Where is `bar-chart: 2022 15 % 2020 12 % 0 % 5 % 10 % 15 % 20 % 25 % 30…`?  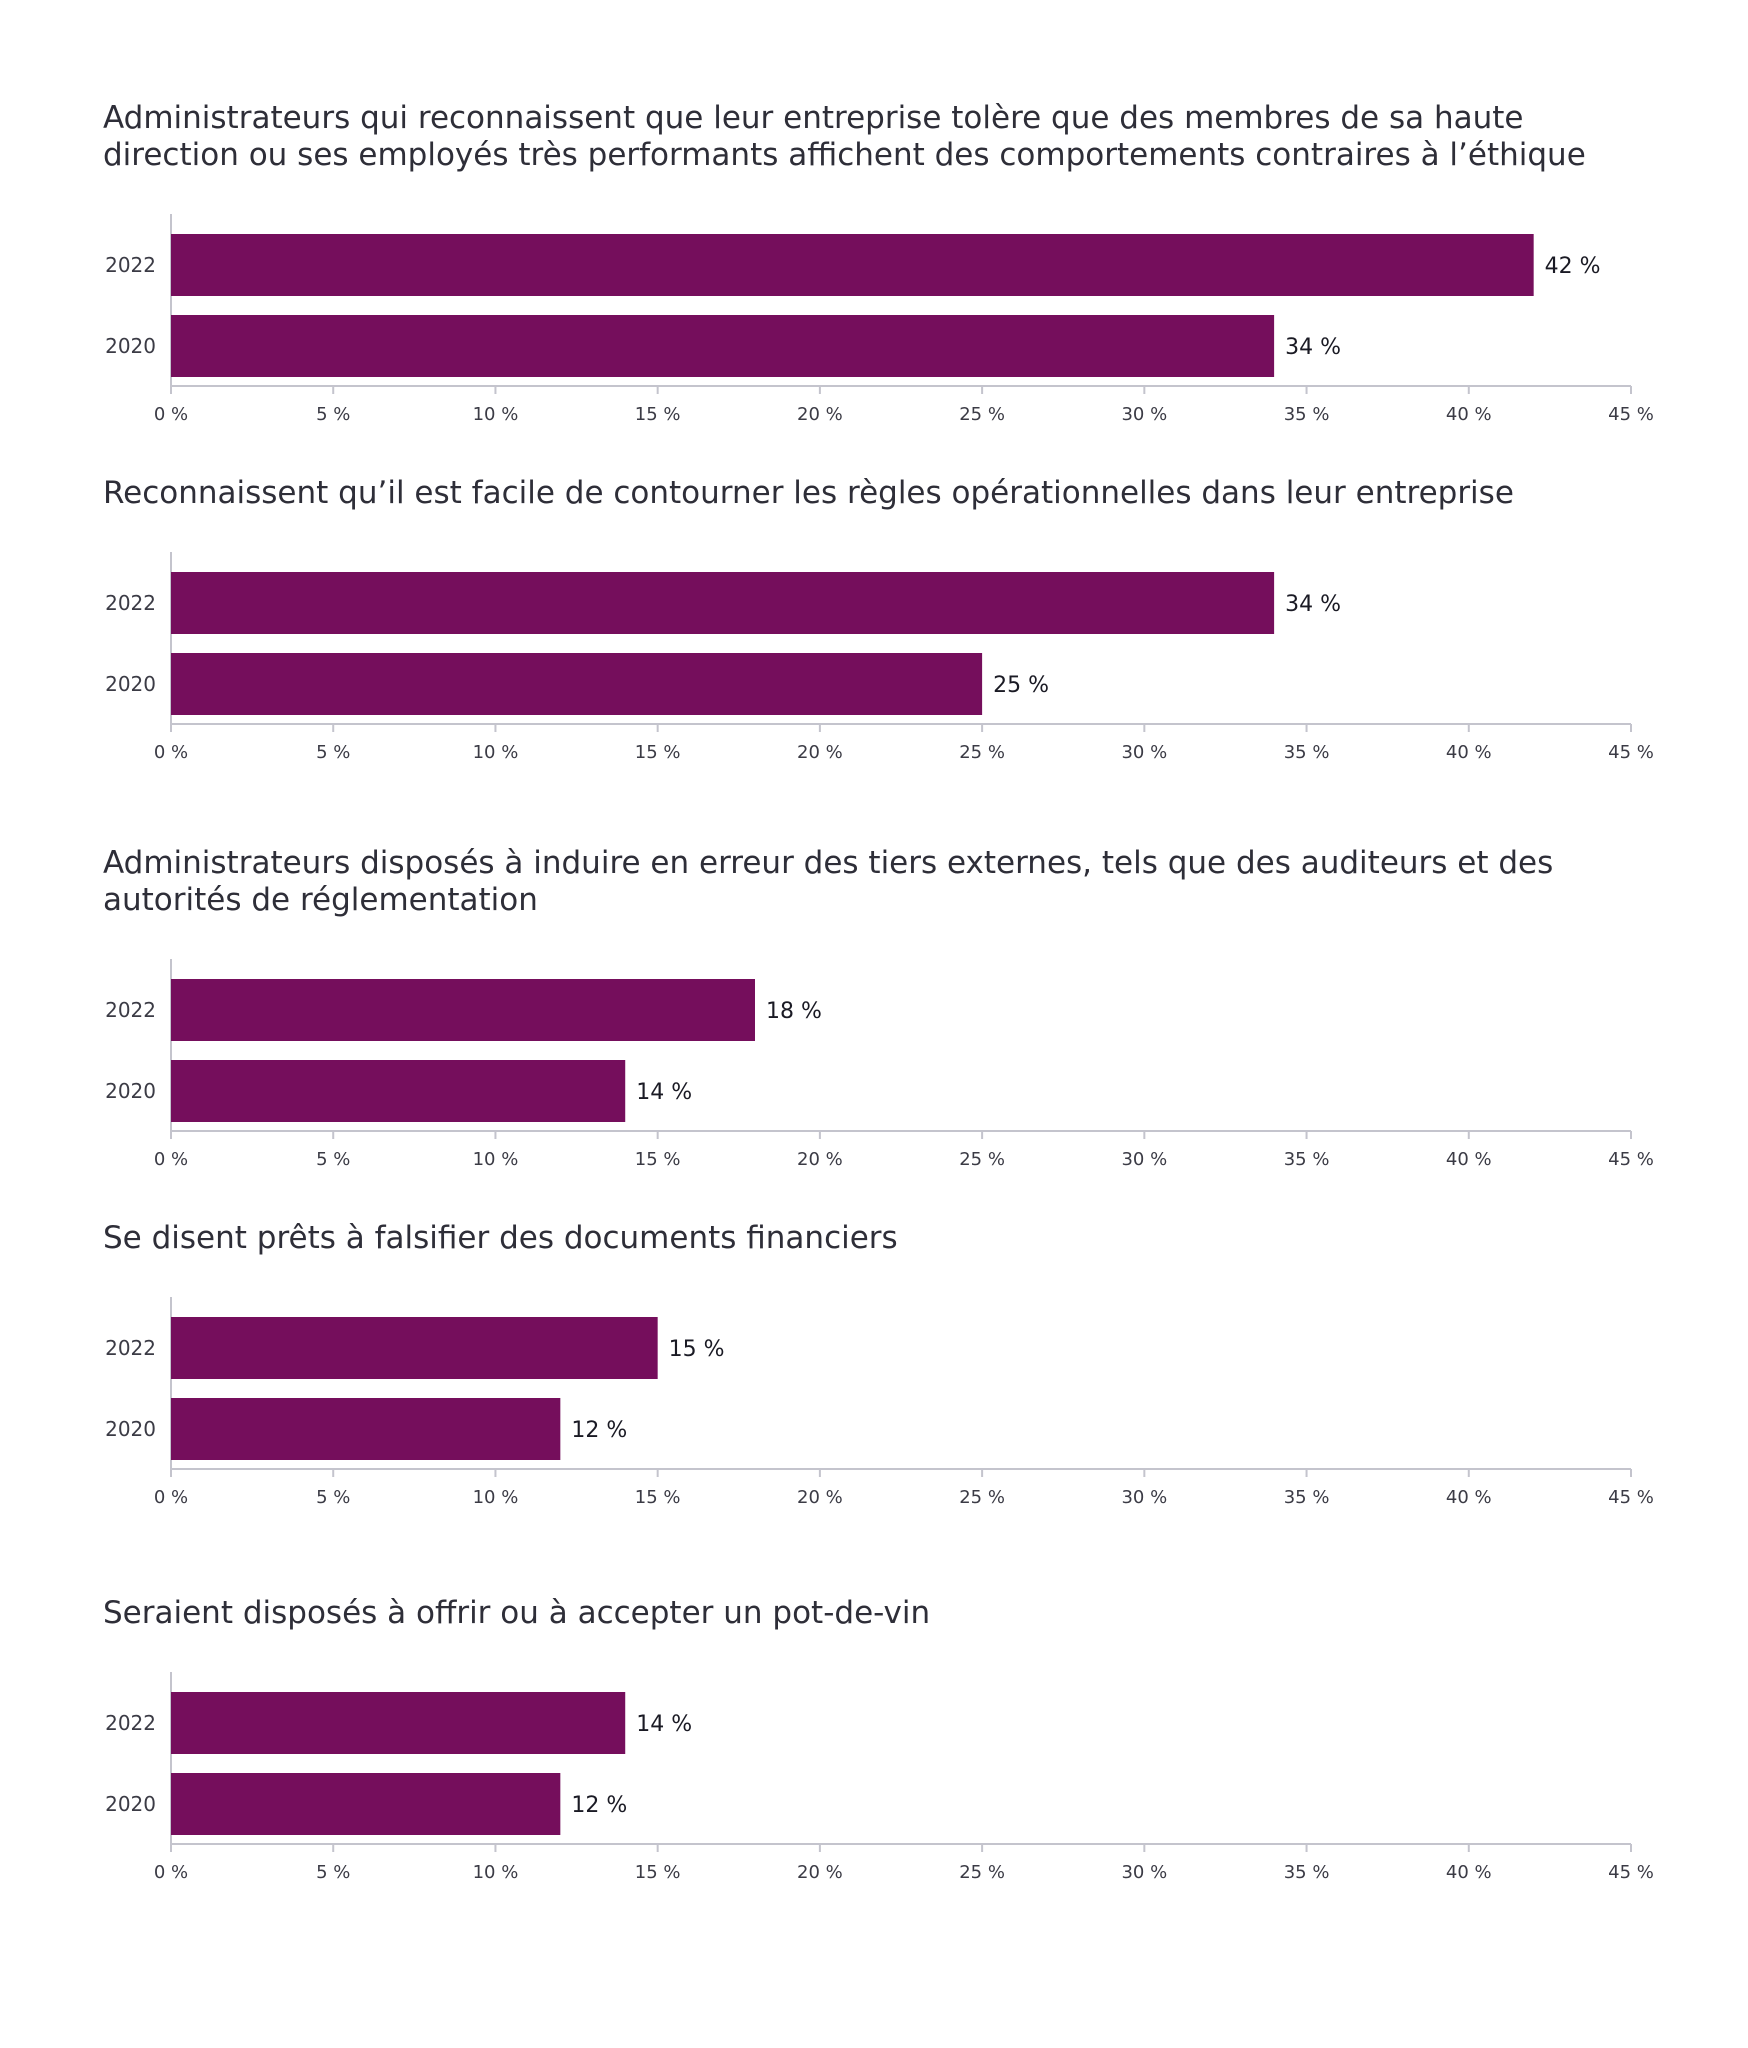
bar-chart: 2022 15 % 2020 12 % 0 % 5 % 10 % 15 % 20 % 25 % 30… is located at coordinates (879, 1402).